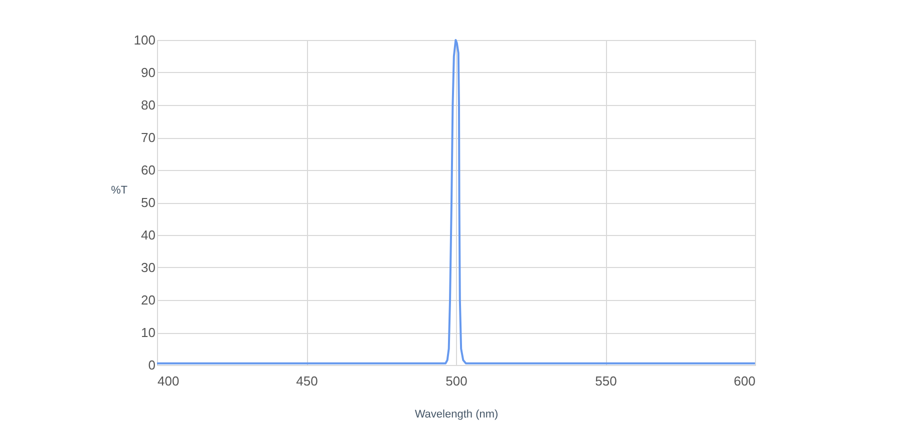  What do you see at coordinates (745, 381) in the screenshot?
I see `x-tick-label: 600` at bounding box center [745, 381].